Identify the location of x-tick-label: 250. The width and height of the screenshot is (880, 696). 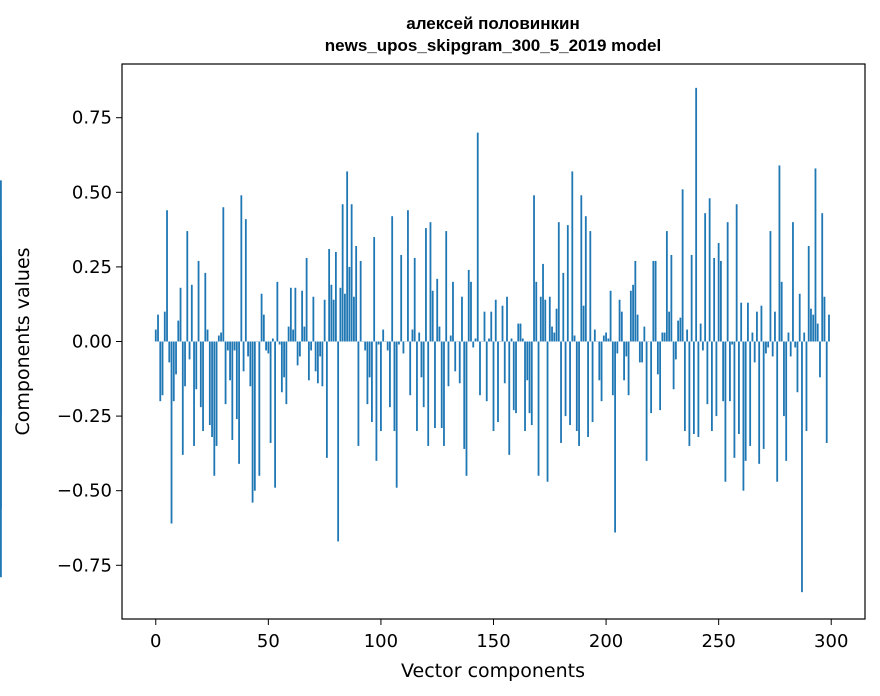
(718, 641).